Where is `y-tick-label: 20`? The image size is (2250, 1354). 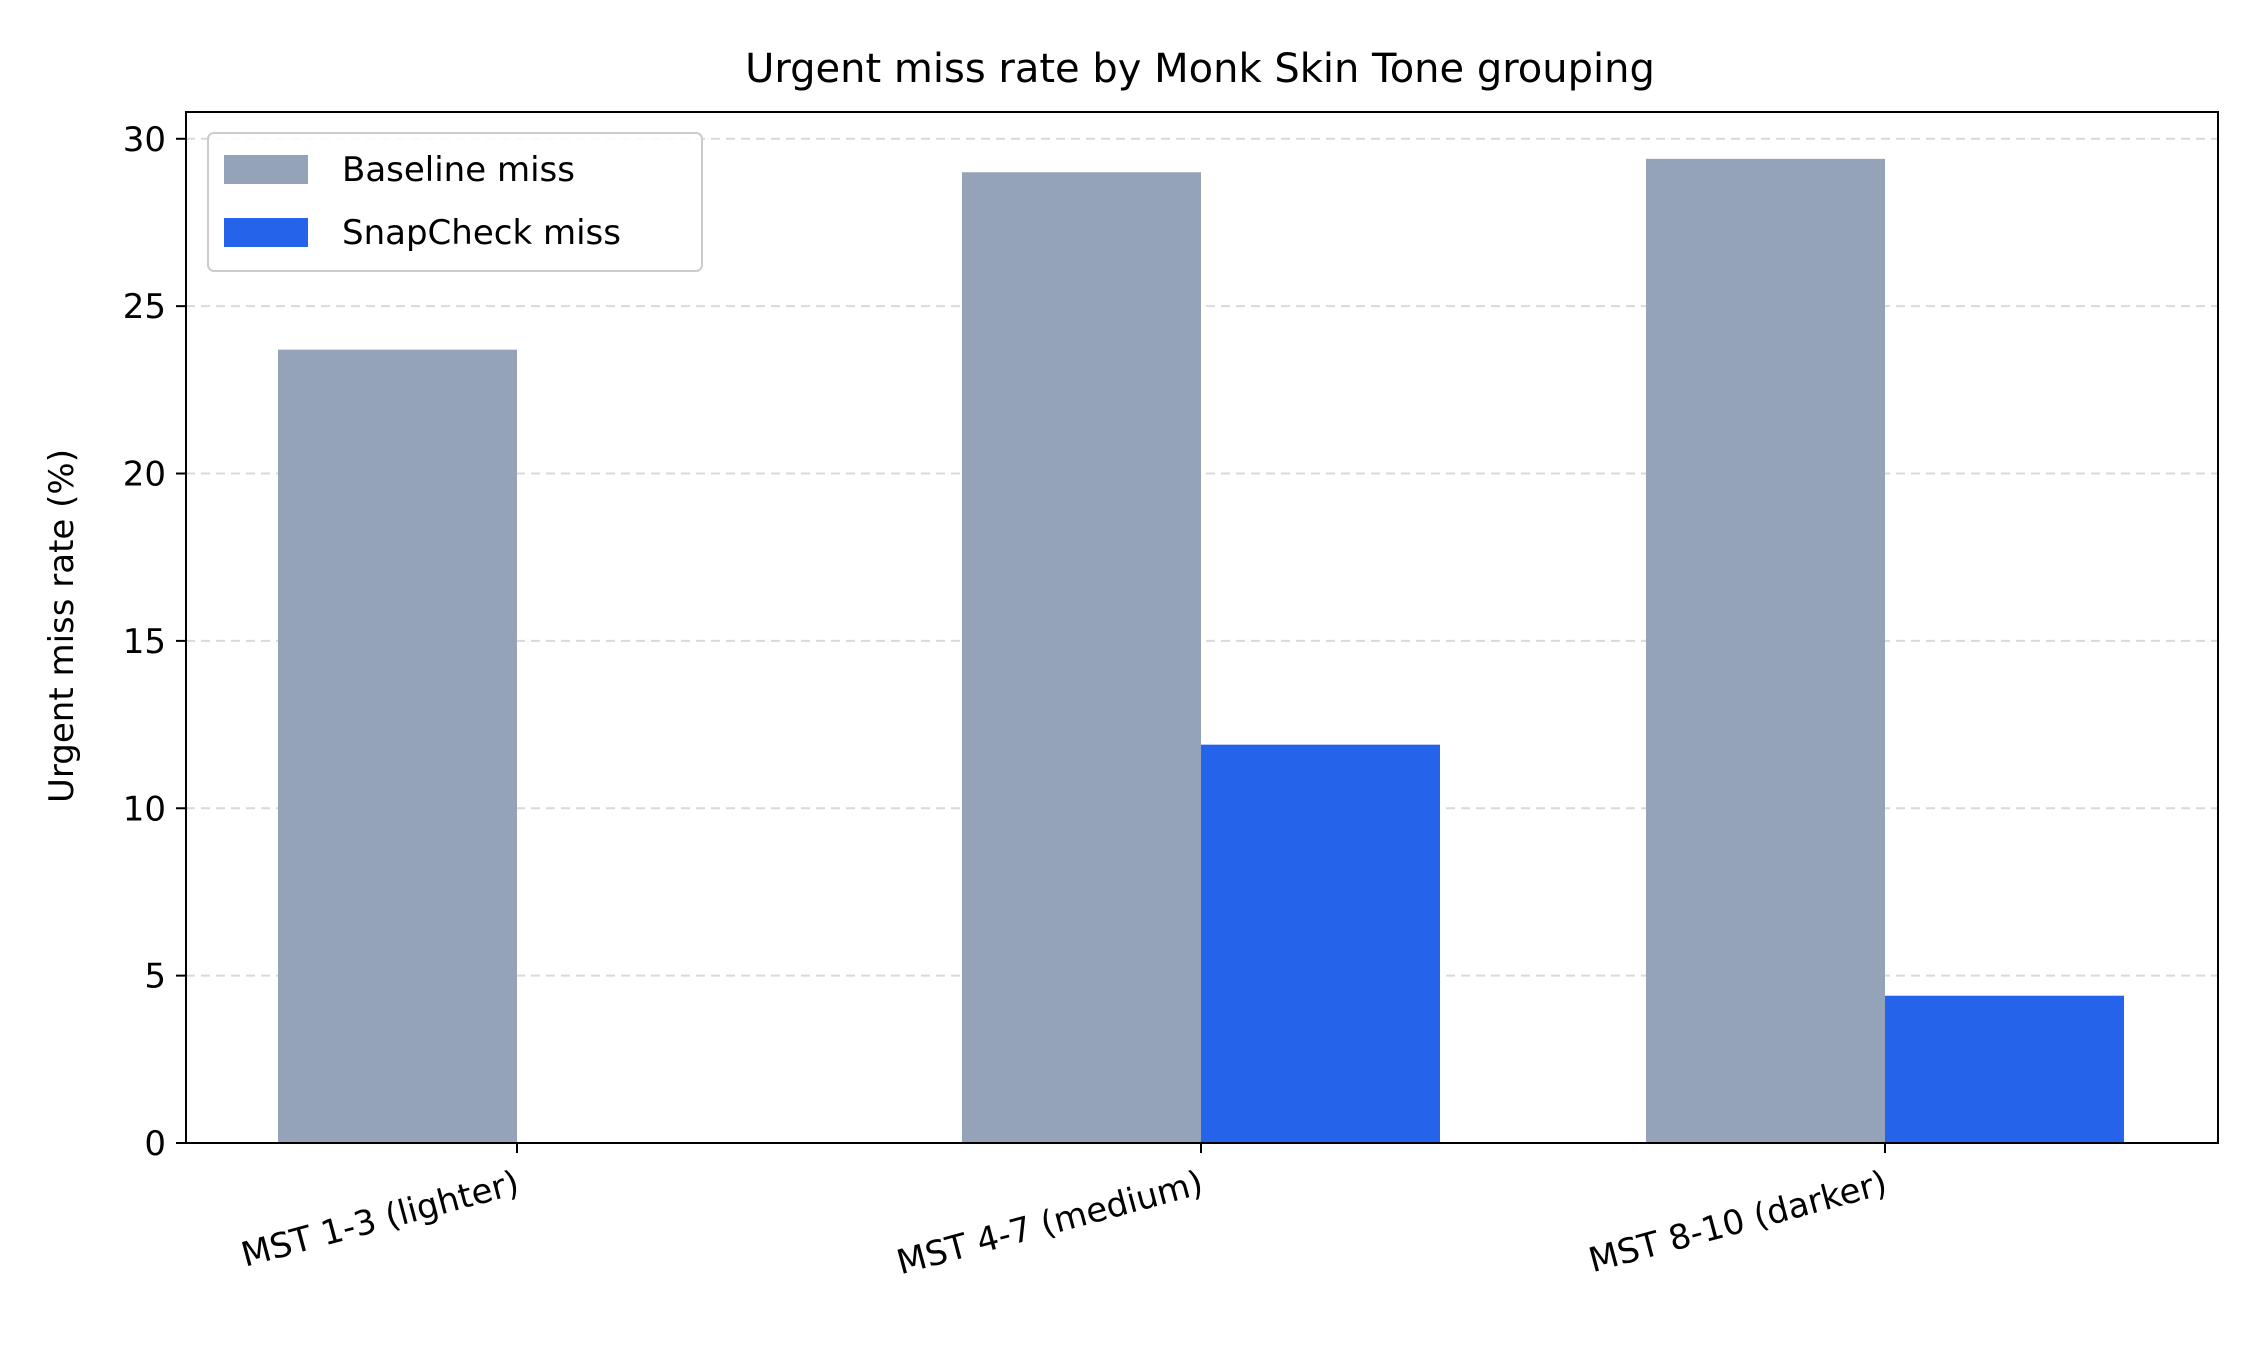 y-tick-label: 20 is located at coordinates (144, 475).